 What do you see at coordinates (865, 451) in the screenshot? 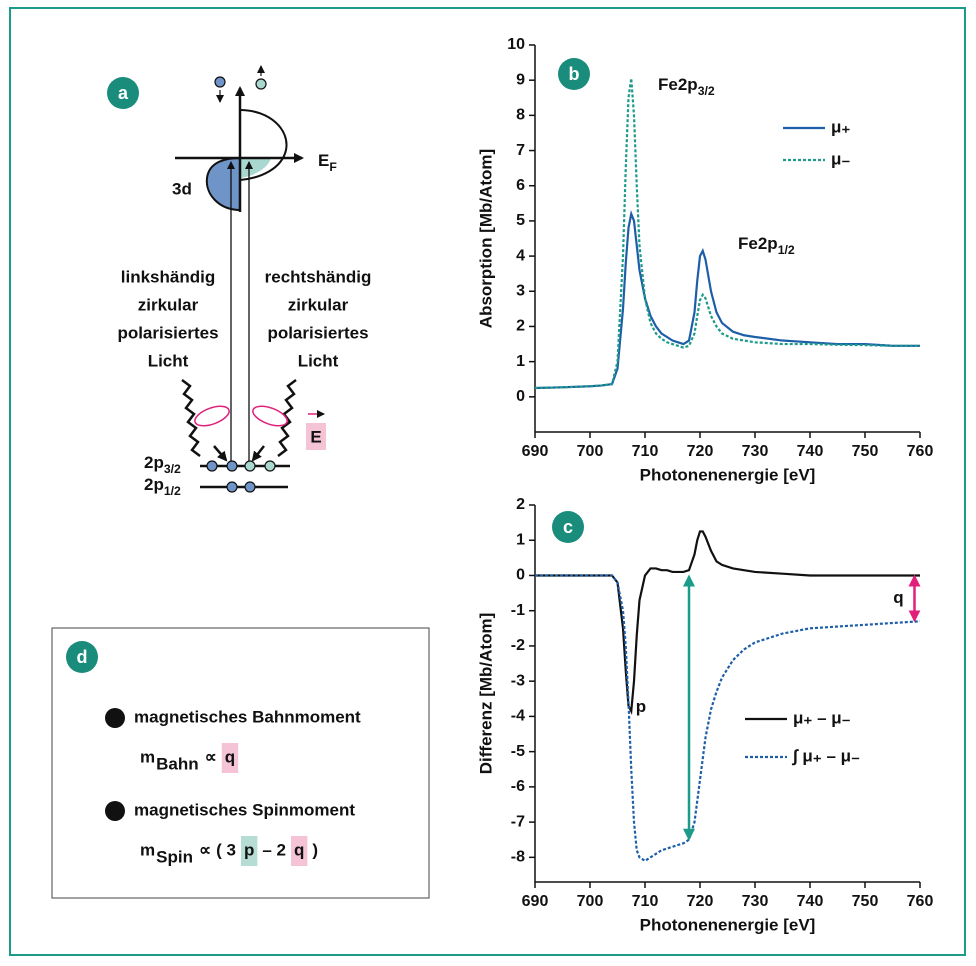
I see `x-tick-label: 750` at bounding box center [865, 451].